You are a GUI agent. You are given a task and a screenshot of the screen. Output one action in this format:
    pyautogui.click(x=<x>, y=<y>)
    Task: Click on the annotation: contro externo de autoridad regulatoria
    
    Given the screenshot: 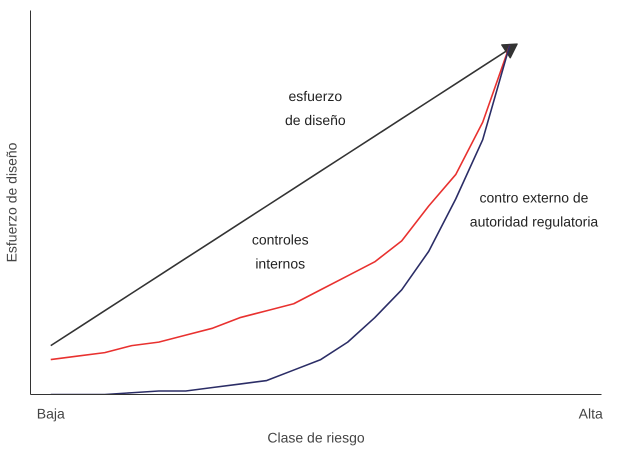 What is the action you would take?
    pyautogui.click(x=534, y=209)
    